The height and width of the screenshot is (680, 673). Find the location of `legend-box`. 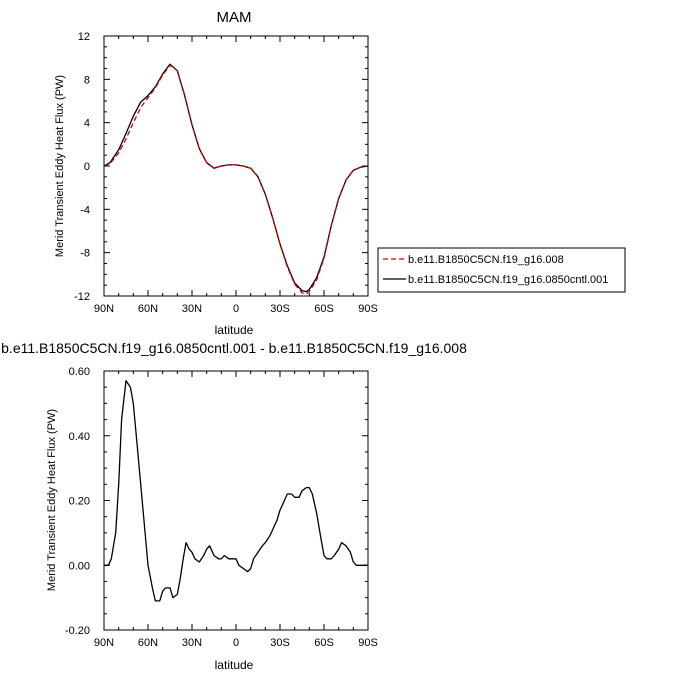

legend-box is located at coordinates (501, 270).